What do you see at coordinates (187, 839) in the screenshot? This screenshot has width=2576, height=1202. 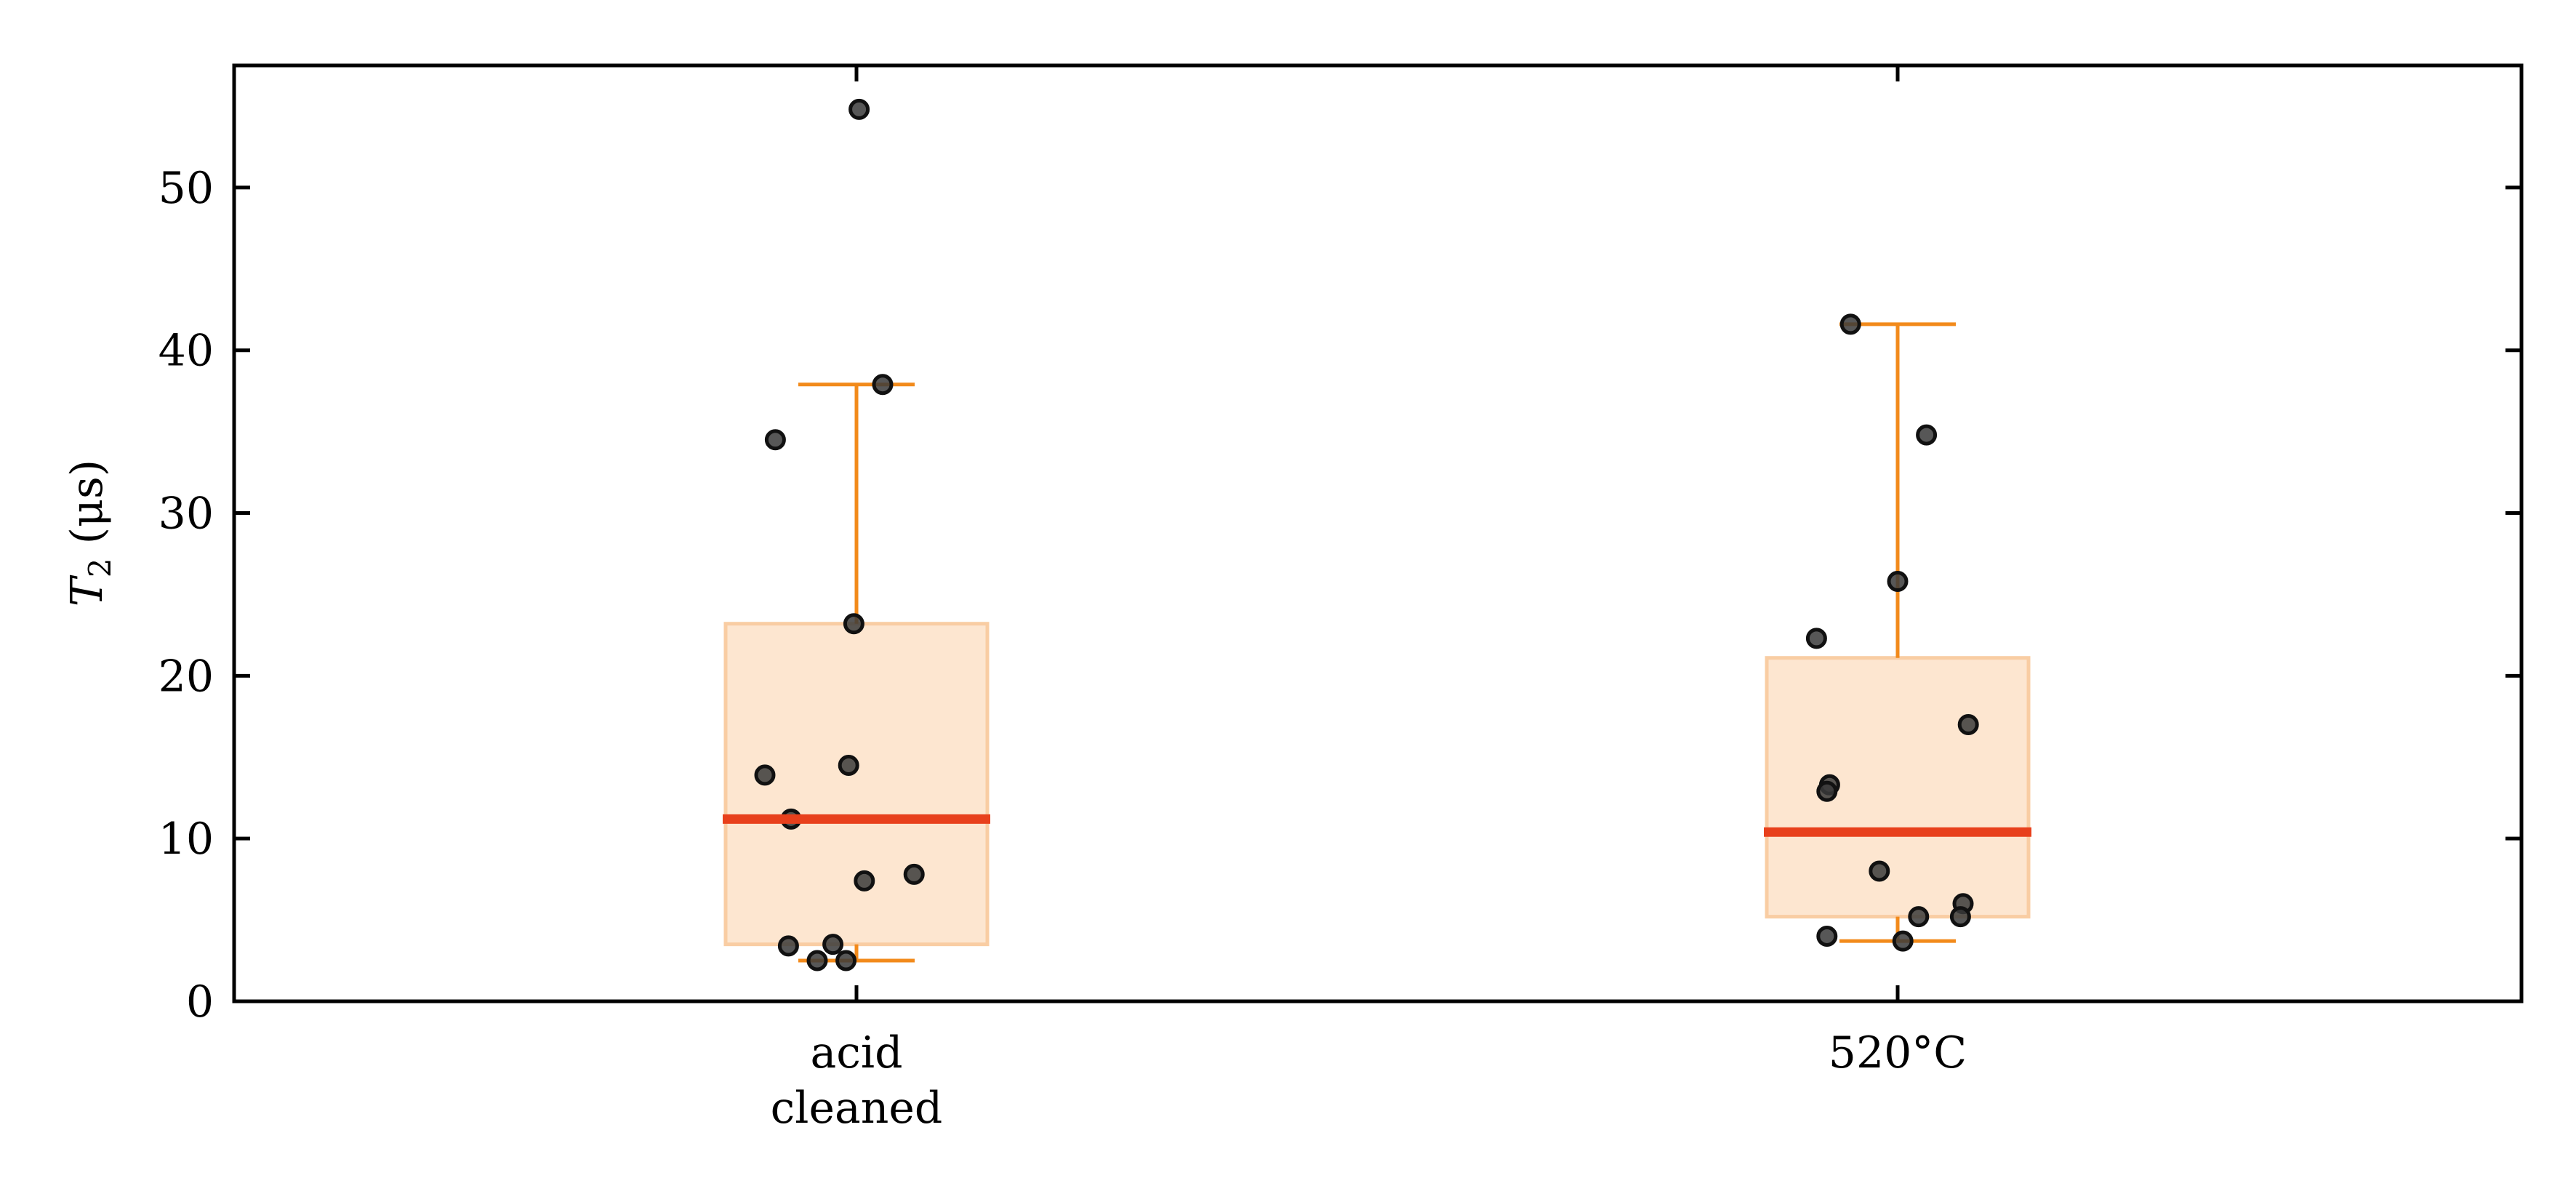 I see `ytick-label-1: 10` at bounding box center [187, 839].